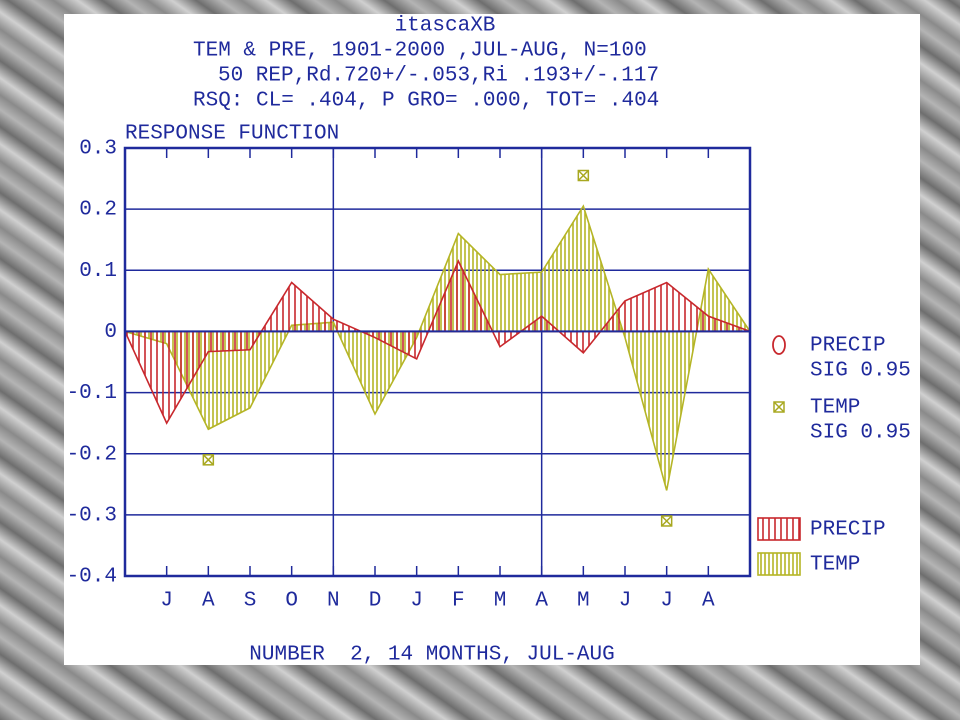  I want to click on chart-title: itascaXB, so click(445, 26).